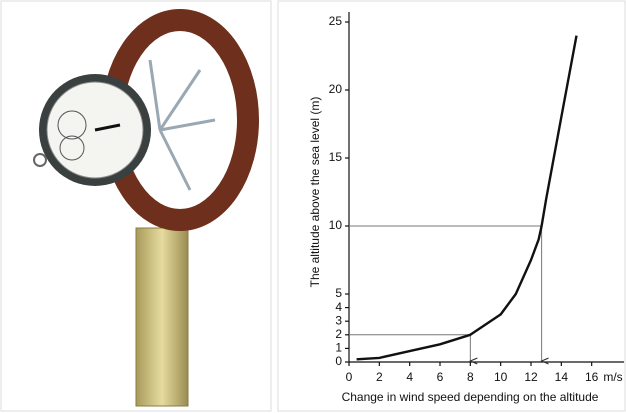 The image size is (626, 413). I want to click on y-tick-label: 25, so click(336, 21).